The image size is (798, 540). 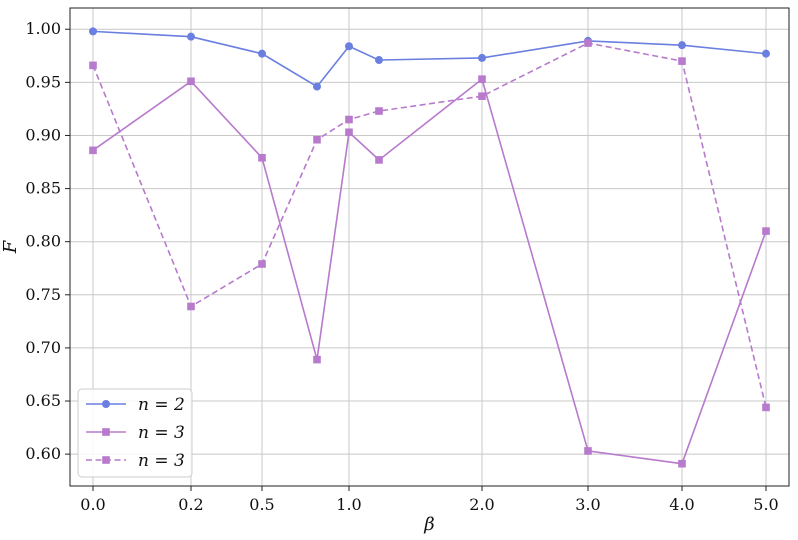 I want to click on y-tick-label: 0.60, so click(x=43, y=453).